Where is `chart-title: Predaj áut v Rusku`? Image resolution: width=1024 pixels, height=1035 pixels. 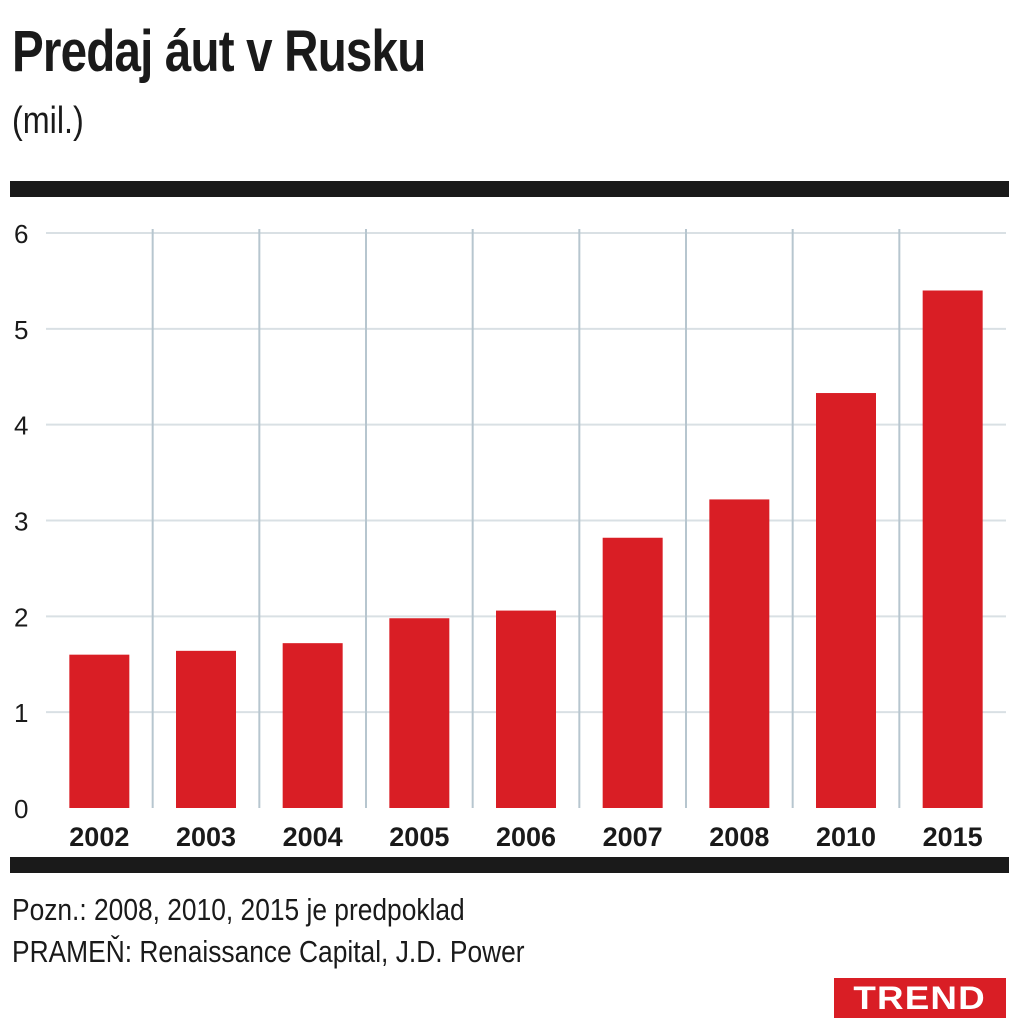
chart-title: Predaj áut v Rusku is located at coordinates (219, 51).